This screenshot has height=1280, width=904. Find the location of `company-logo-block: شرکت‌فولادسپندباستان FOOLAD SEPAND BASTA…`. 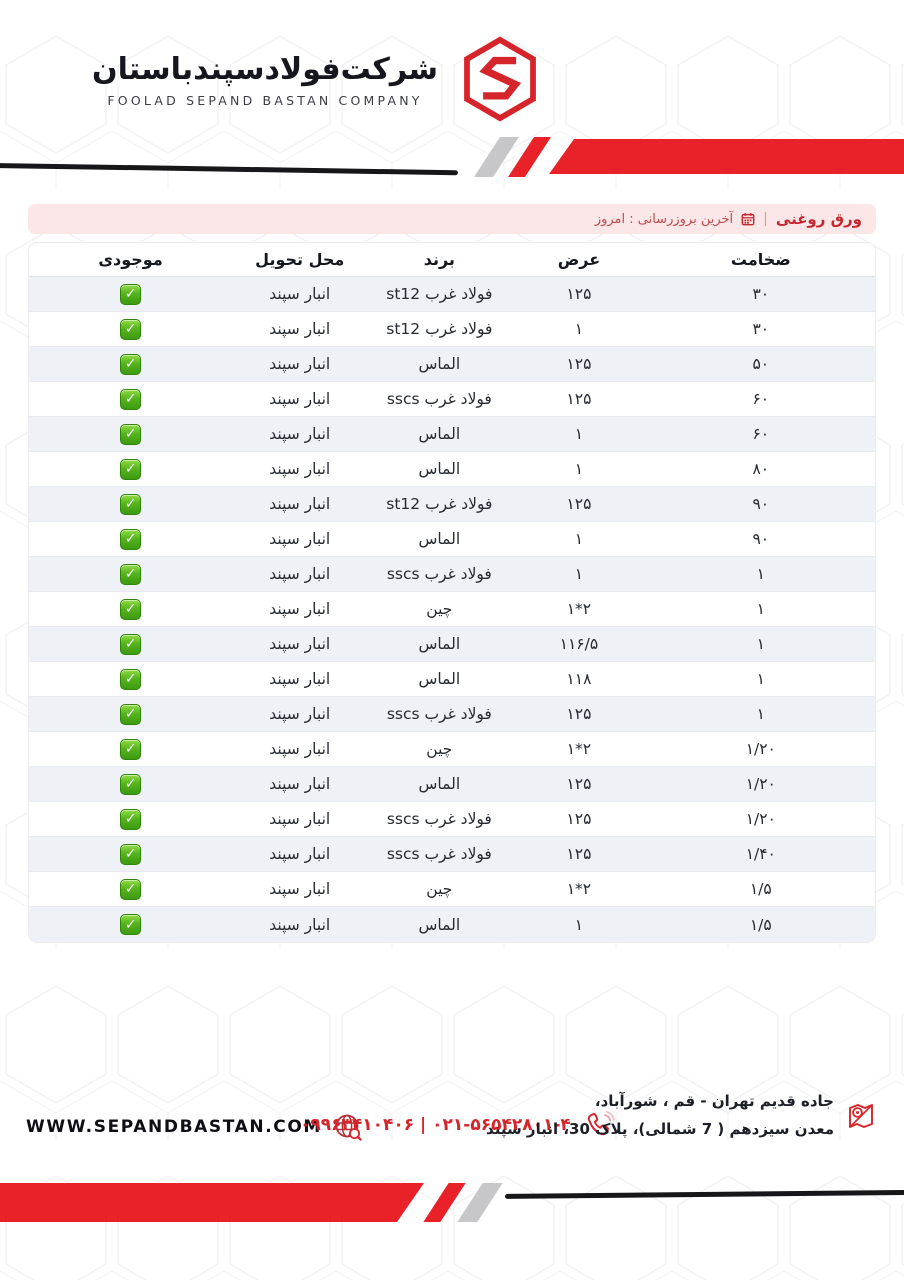

company-logo-block: شرکت‌فولادسپندباستان FOOLAD SEPAND BASTA… is located at coordinates (320, 79).